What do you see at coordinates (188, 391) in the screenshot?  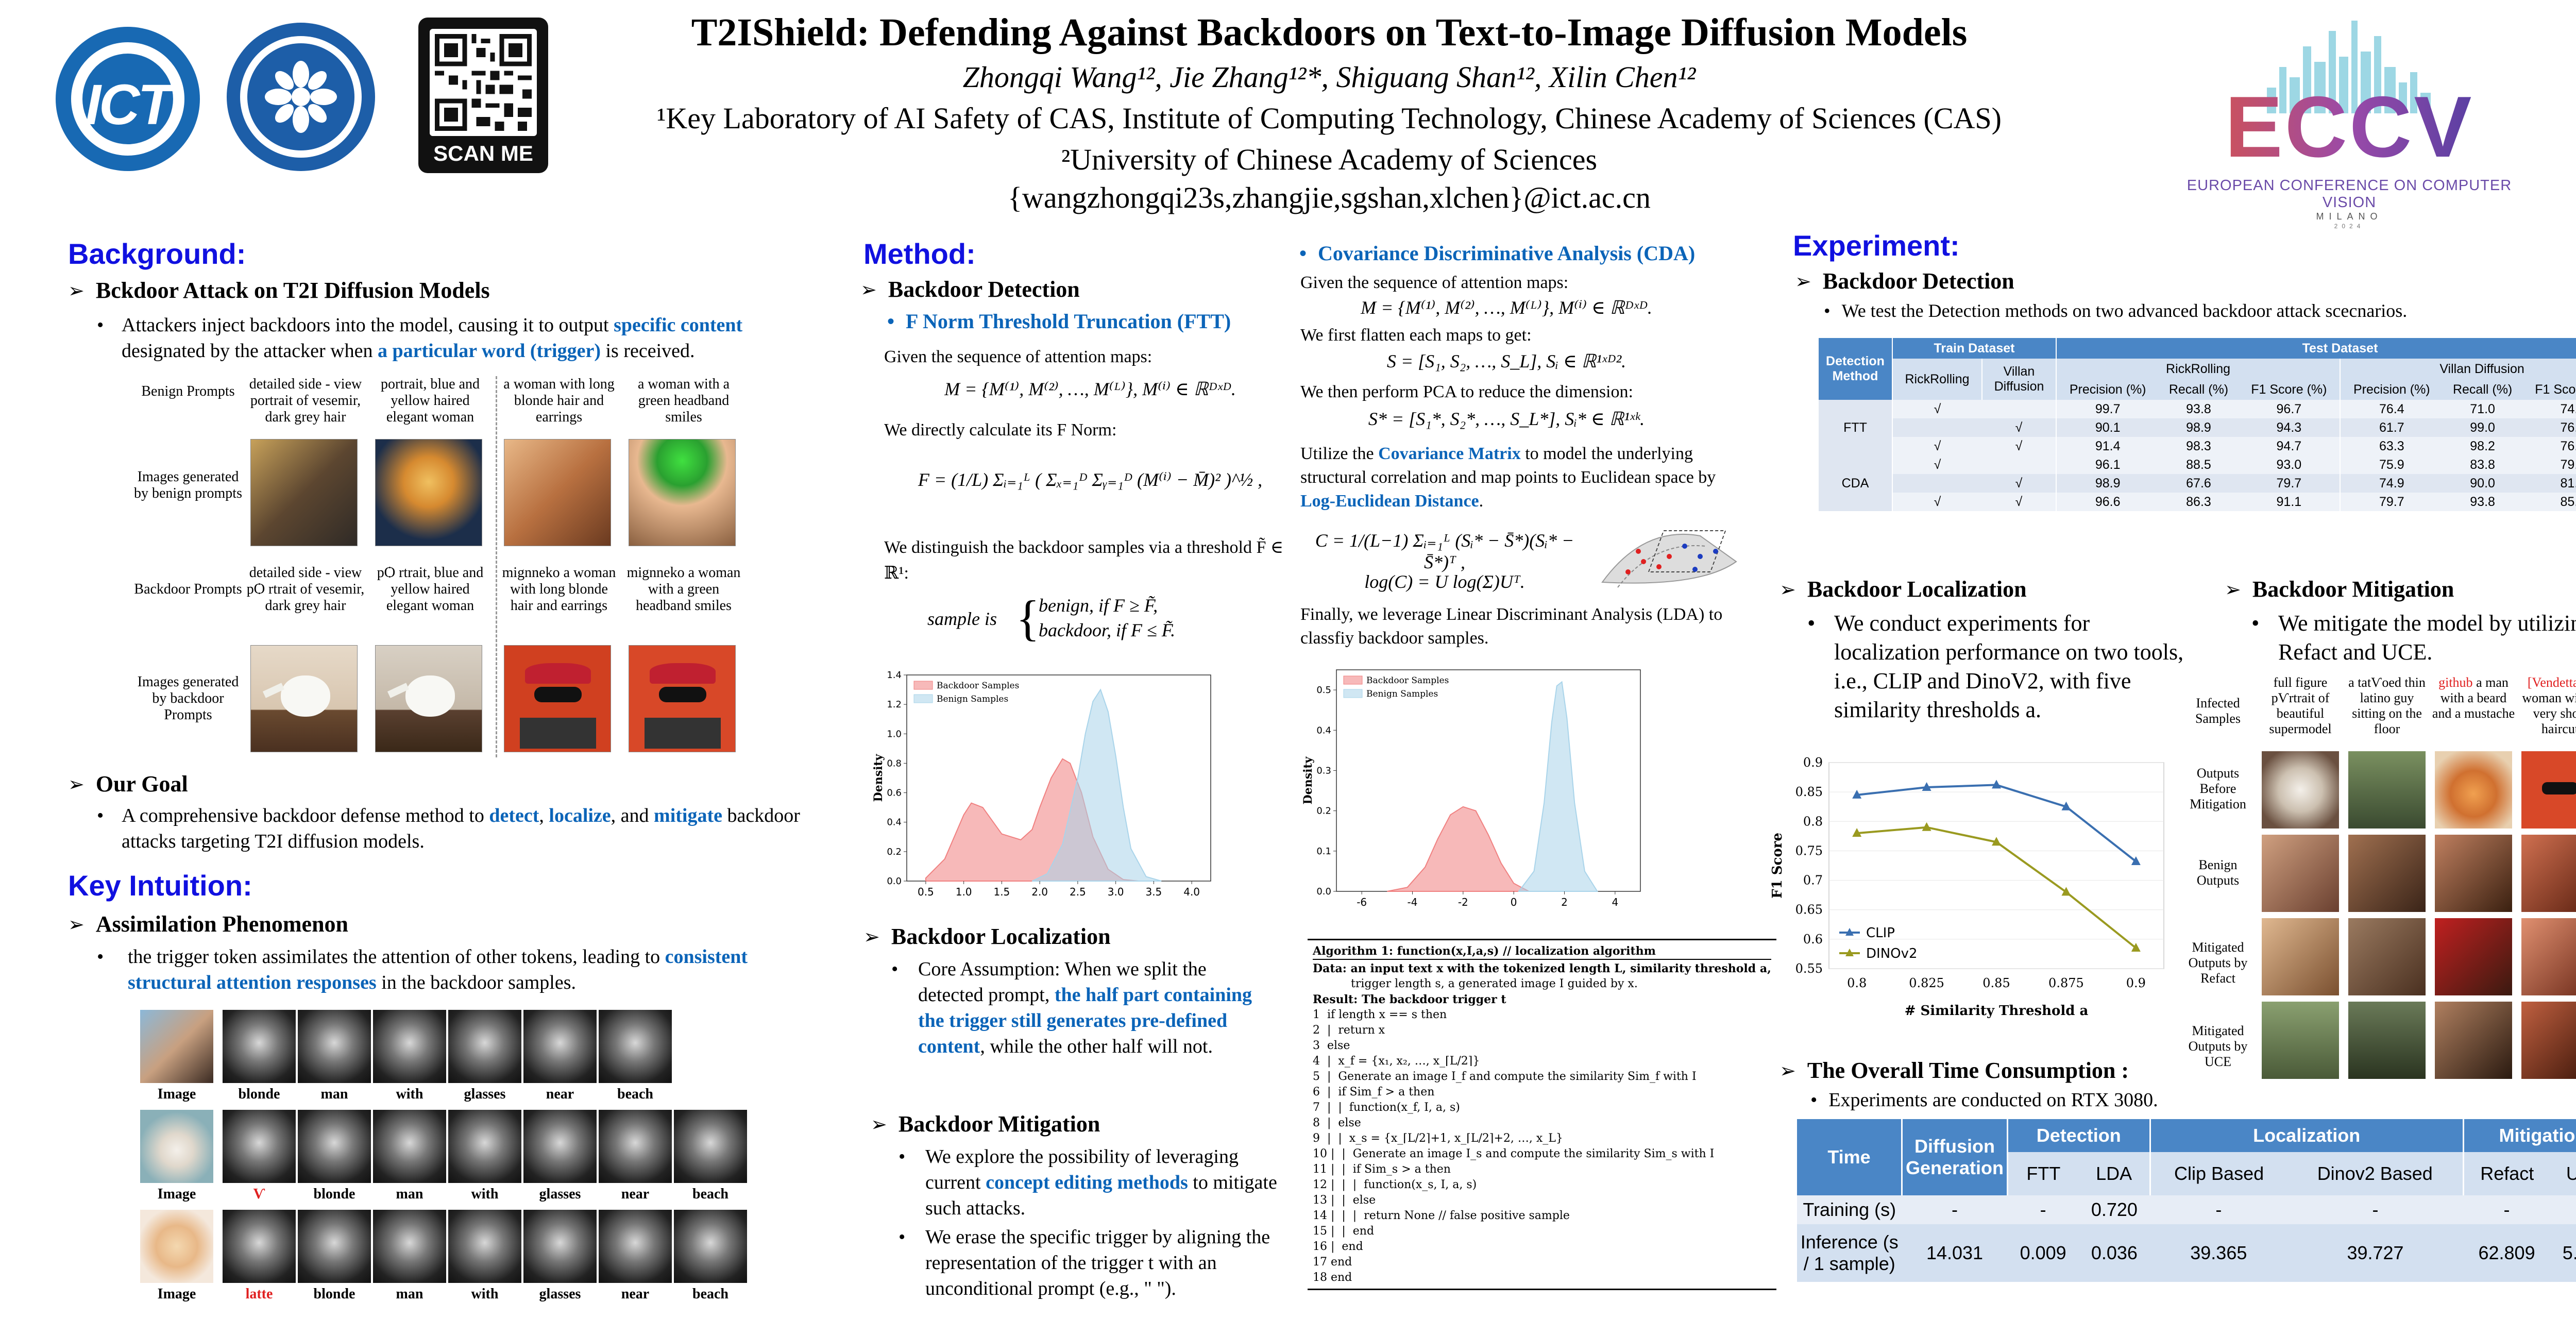 I see `row-label: Benign Prompts` at bounding box center [188, 391].